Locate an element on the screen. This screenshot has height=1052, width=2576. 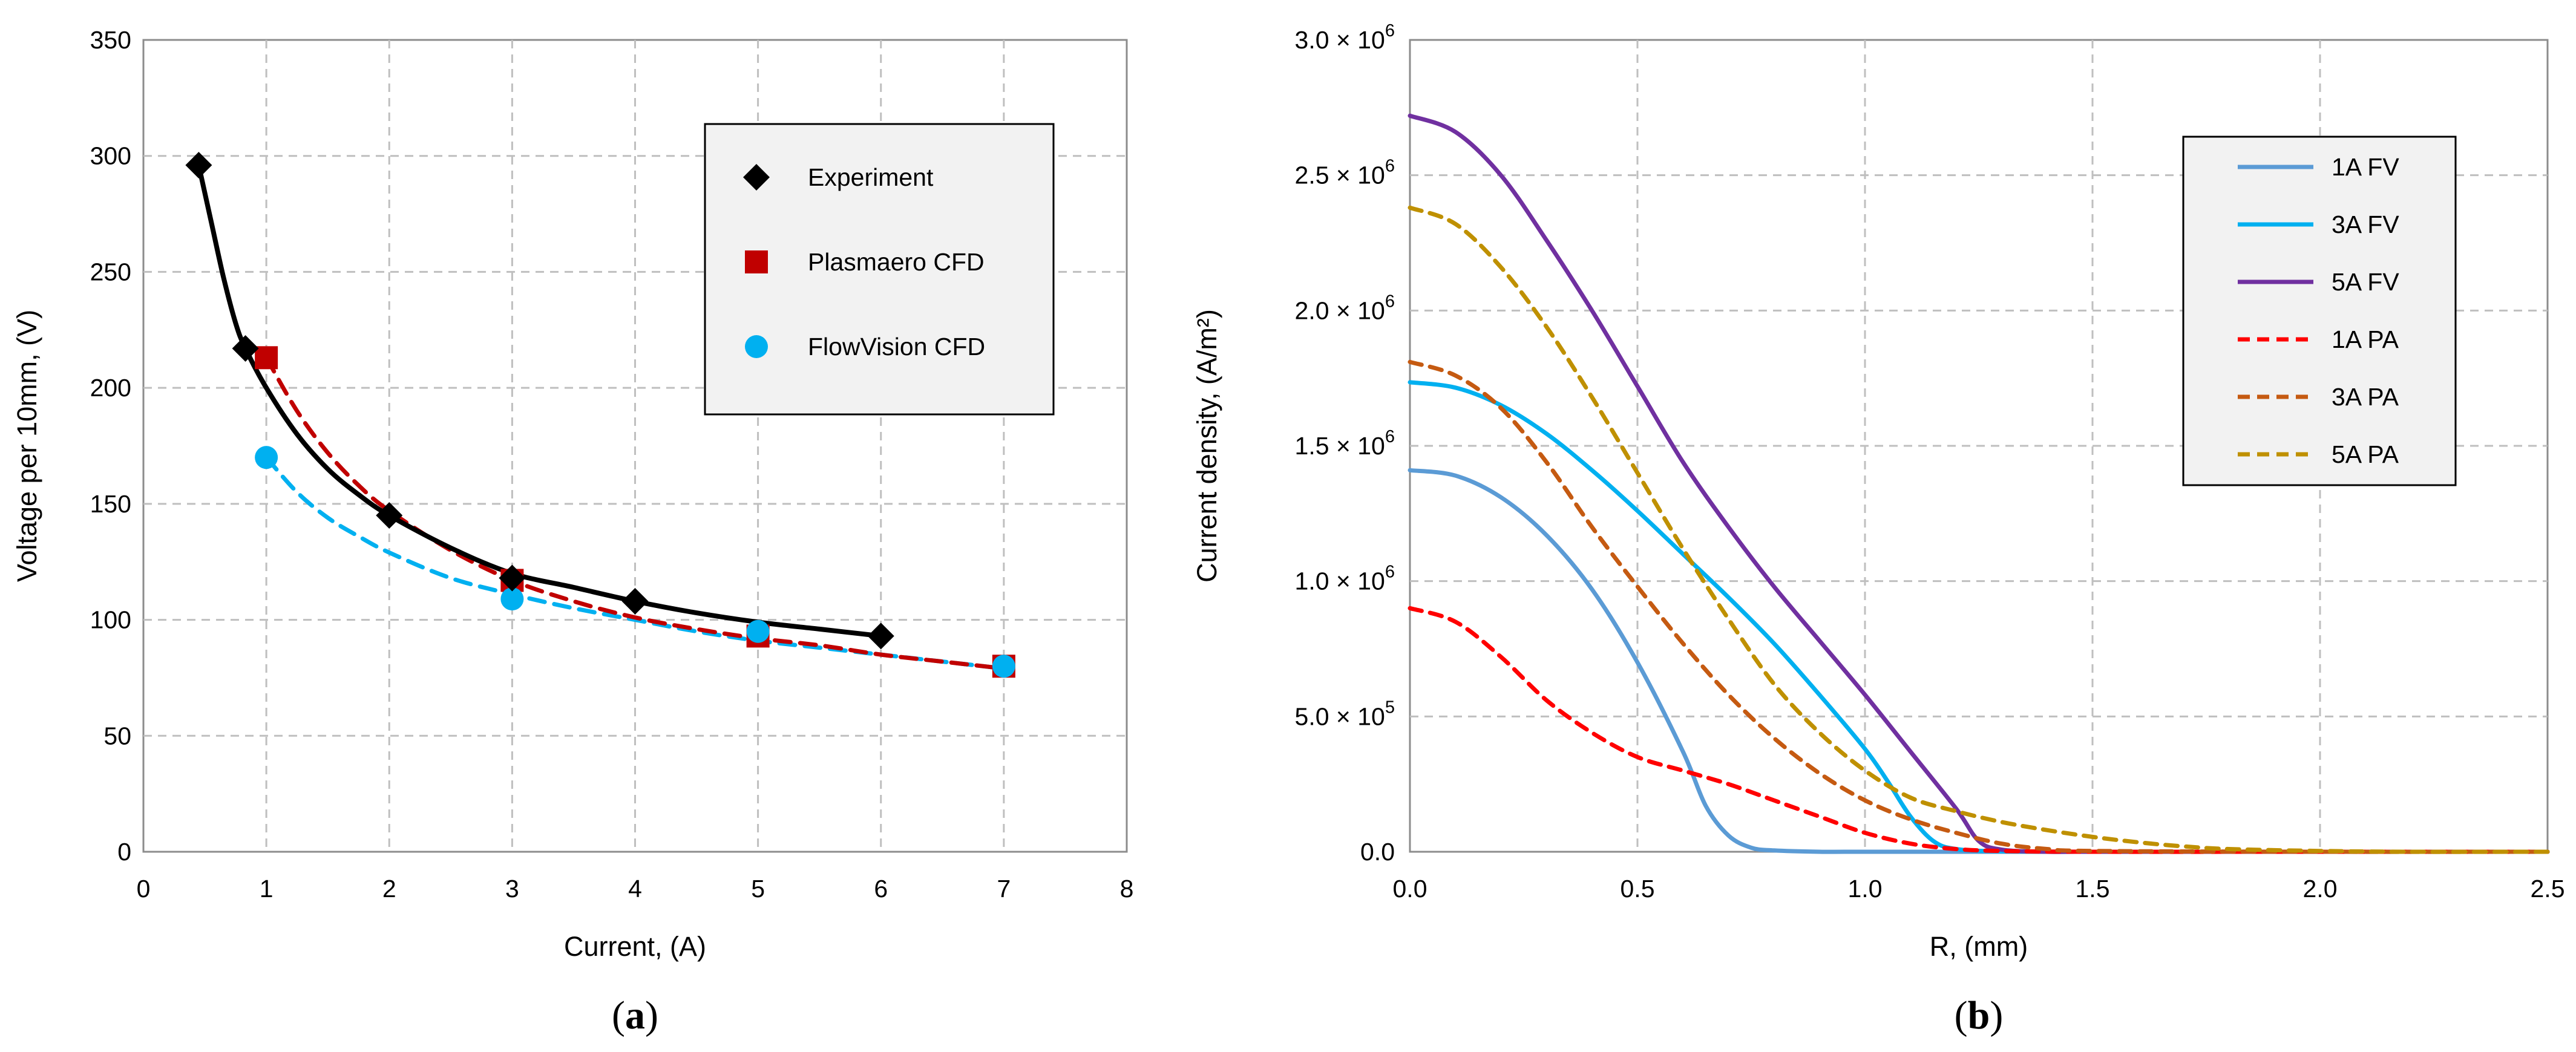
chart-b-y-tick-label: 1.0 × 10⁶ is located at coordinates (1345, 579).